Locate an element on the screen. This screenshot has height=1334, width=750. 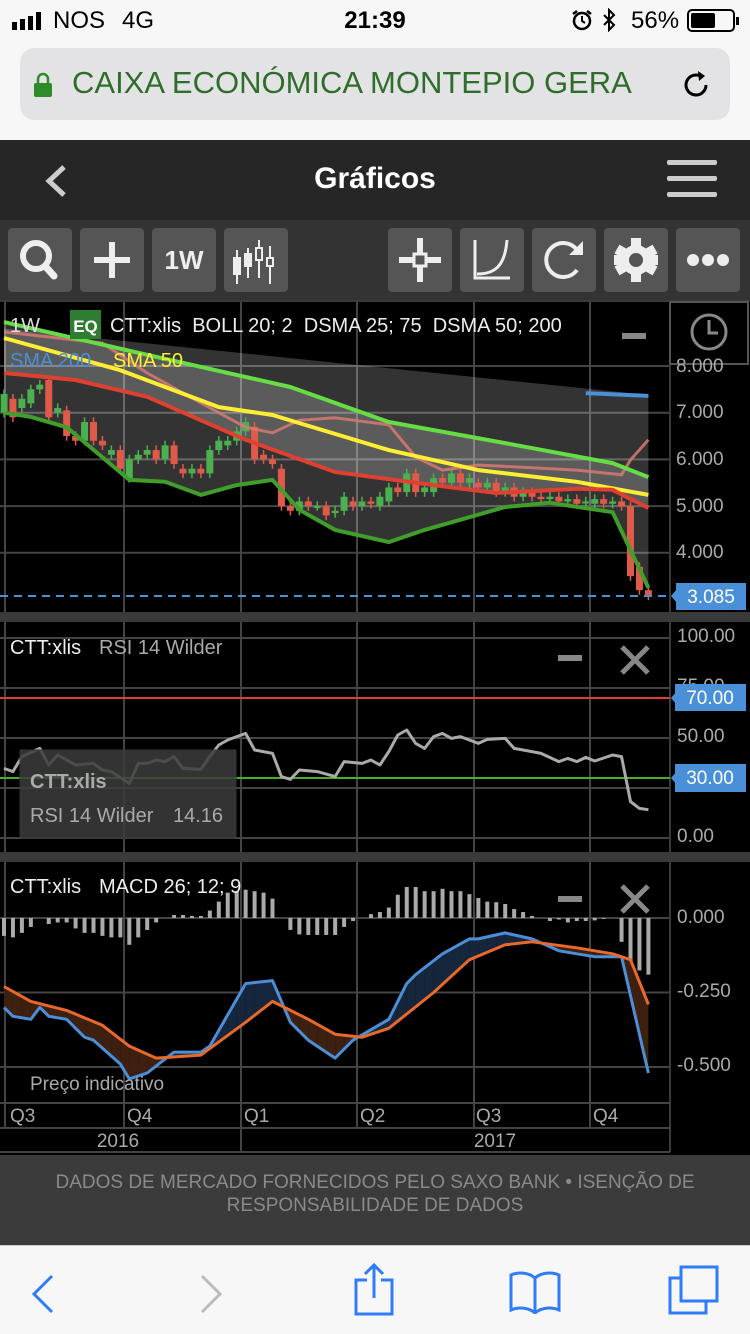
back-icon is located at coordinates (43, 1294).